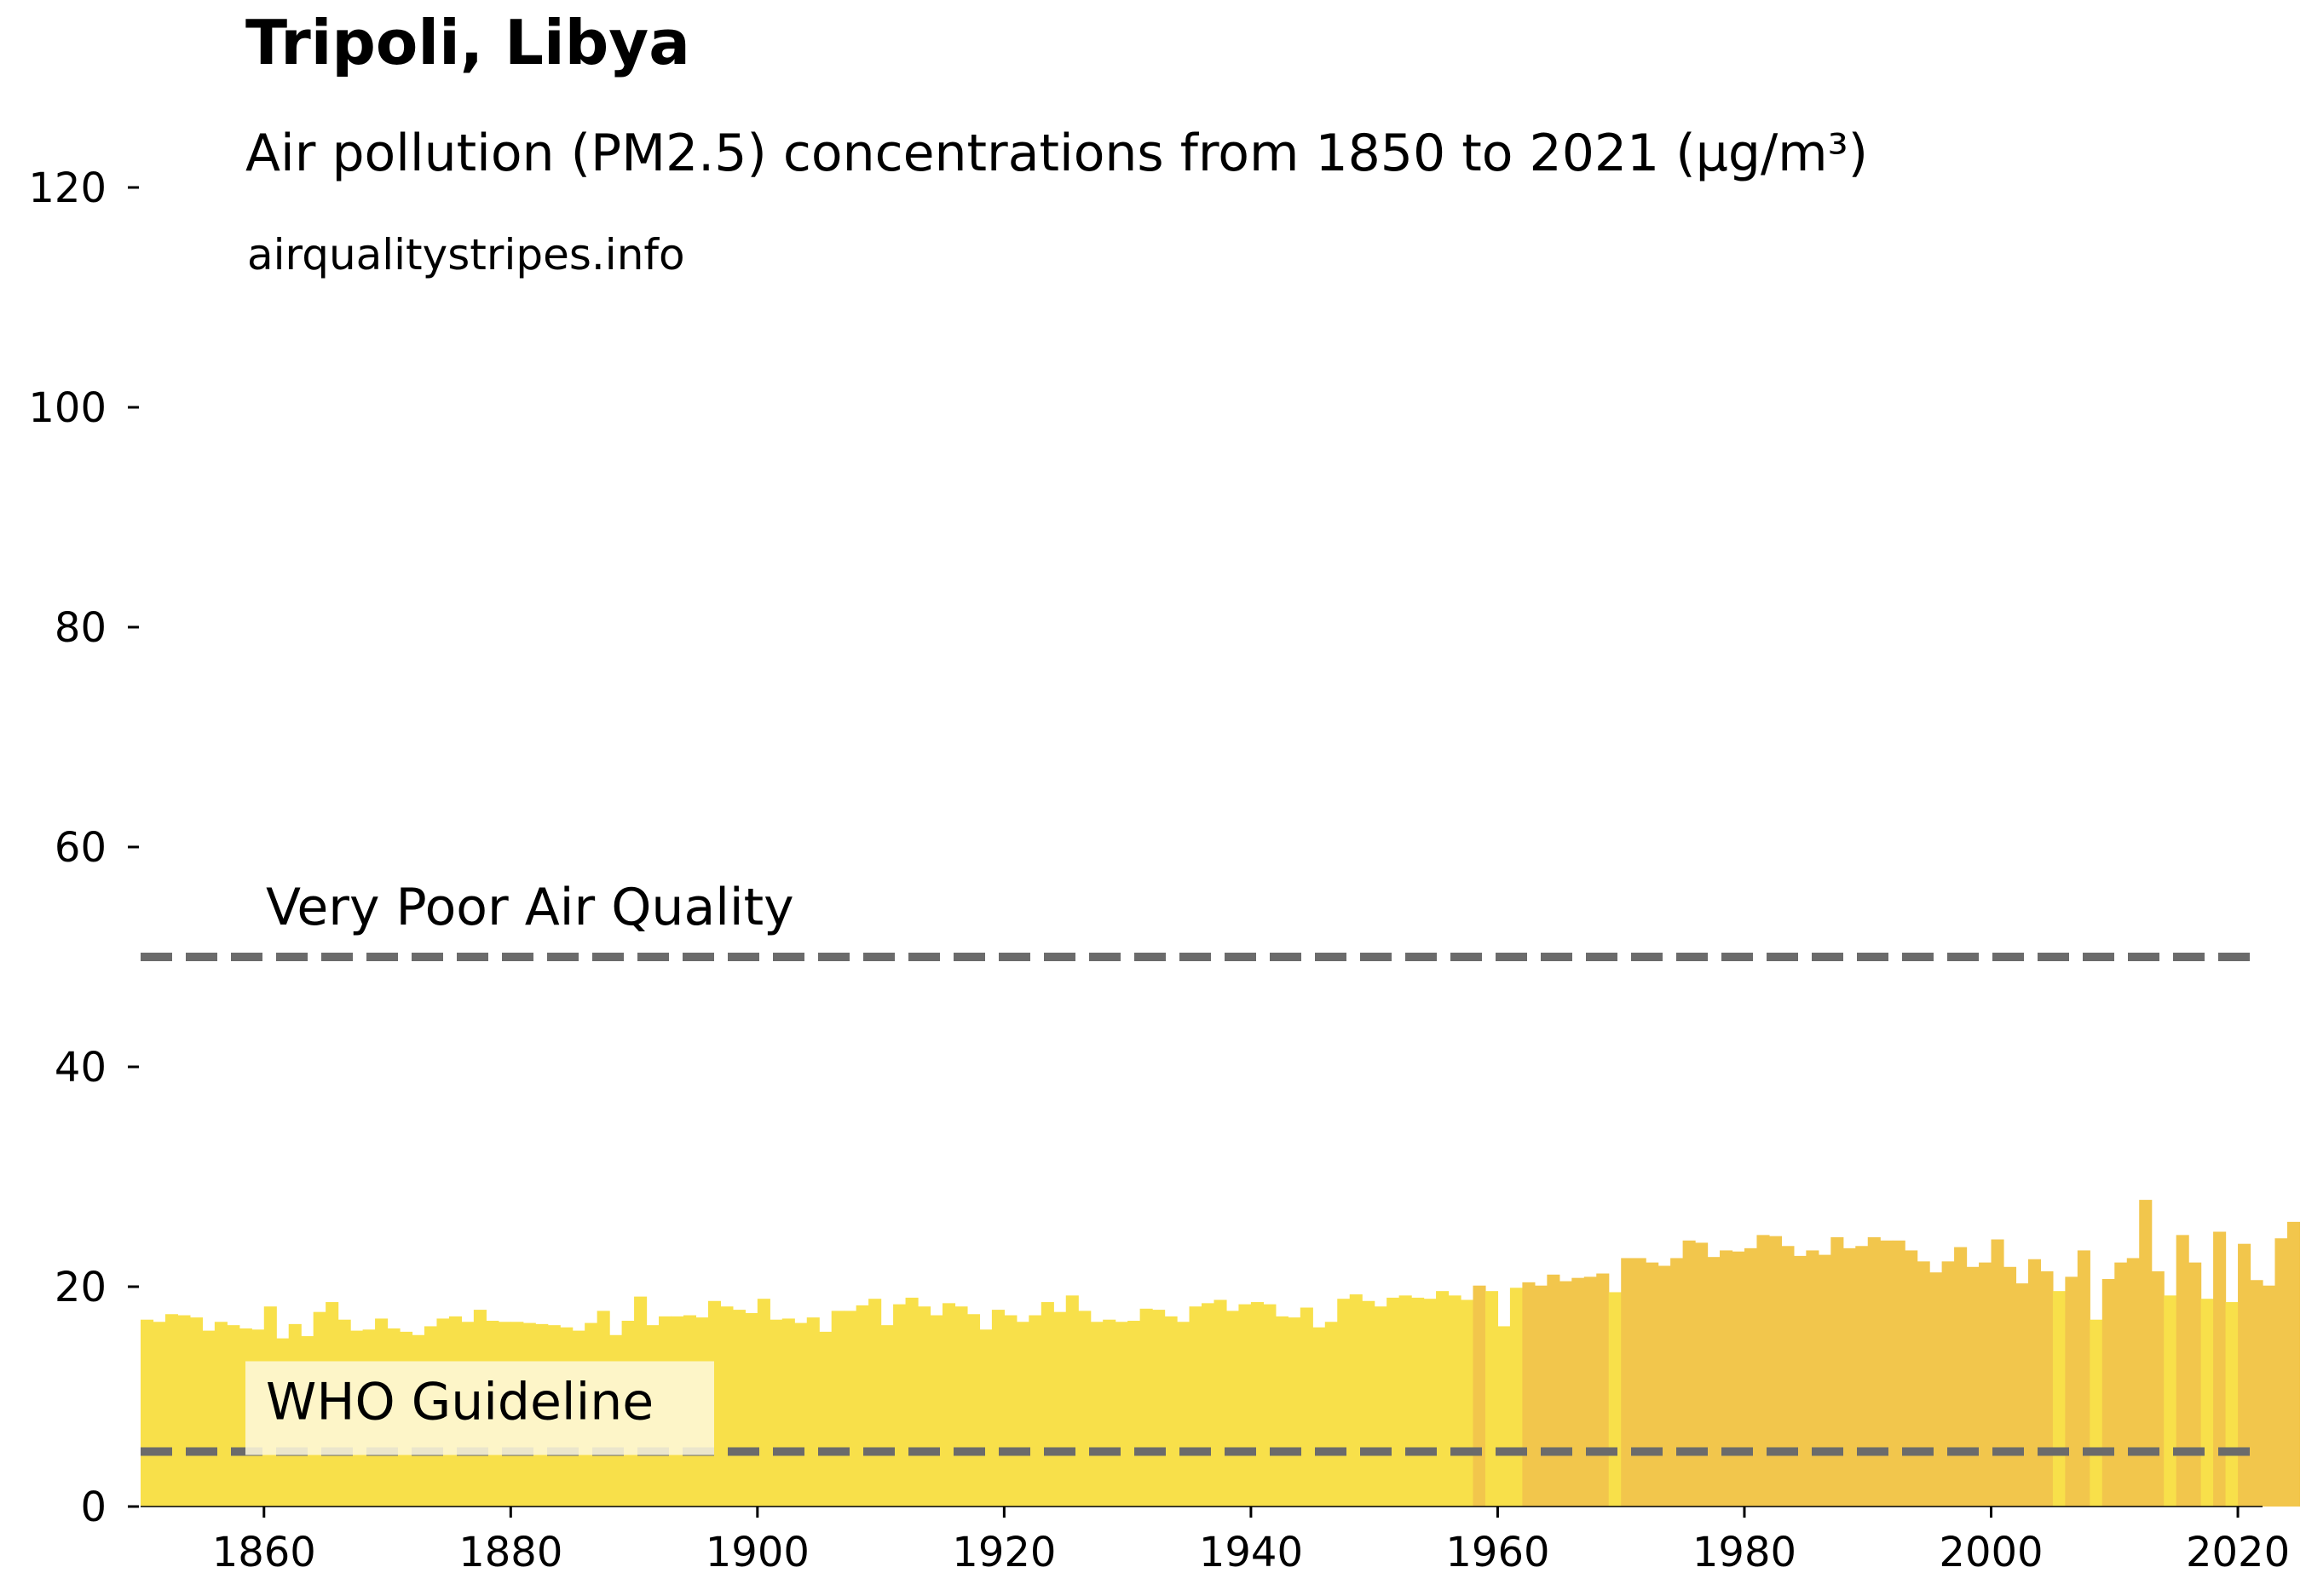 The height and width of the screenshot is (1596, 2306). I want to click on bar-1938, so click(1232, 1409).